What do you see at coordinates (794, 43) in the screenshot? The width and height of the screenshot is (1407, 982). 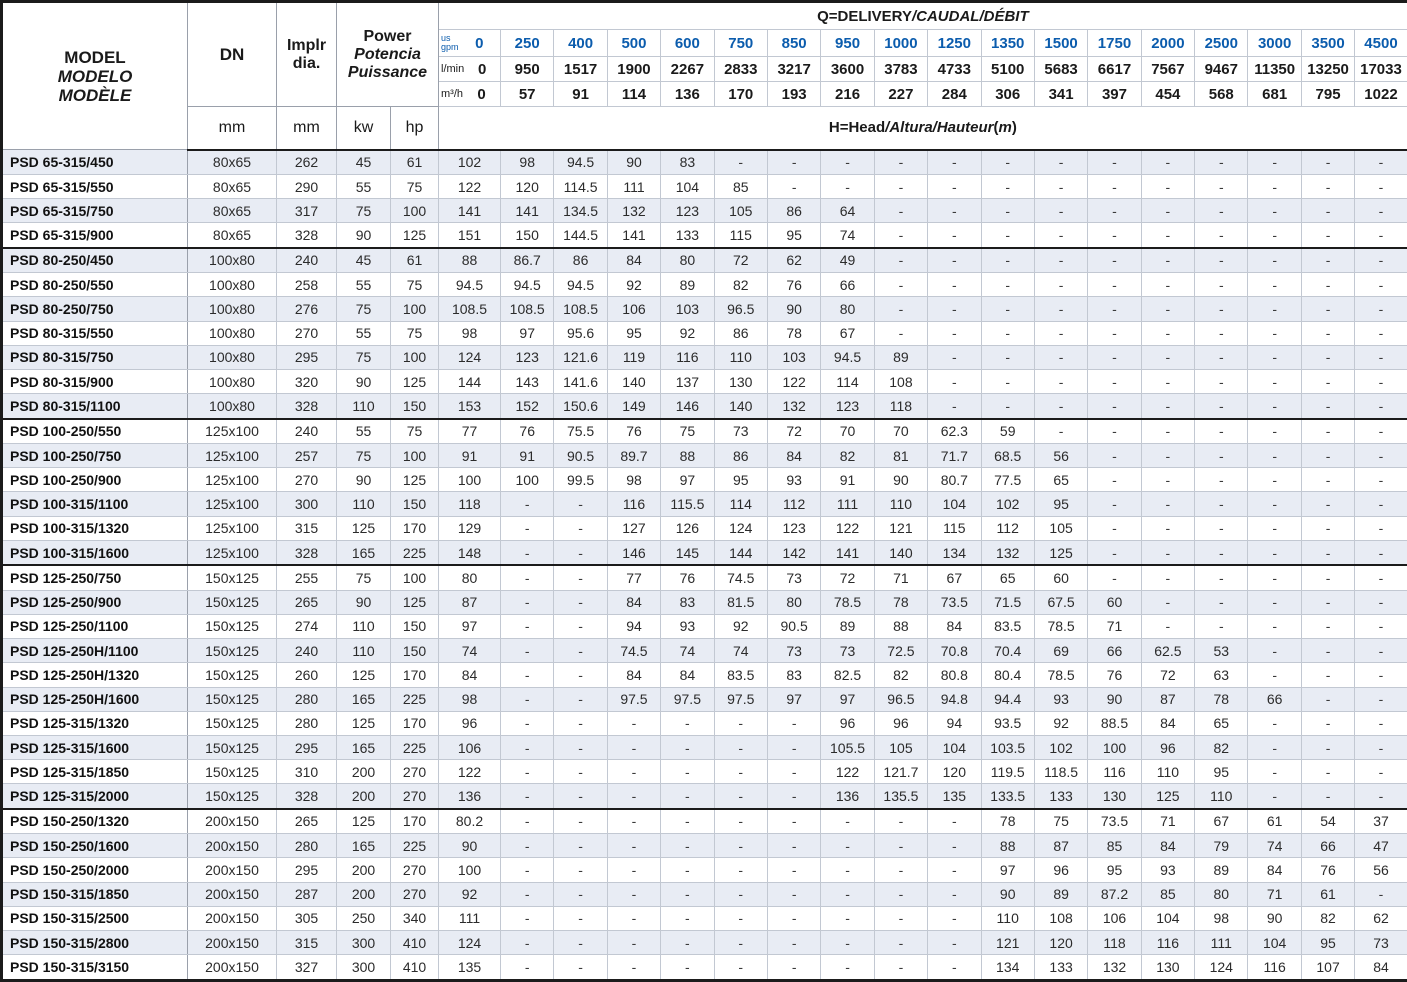 I see `flow-value: 850` at bounding box center [794, 43].